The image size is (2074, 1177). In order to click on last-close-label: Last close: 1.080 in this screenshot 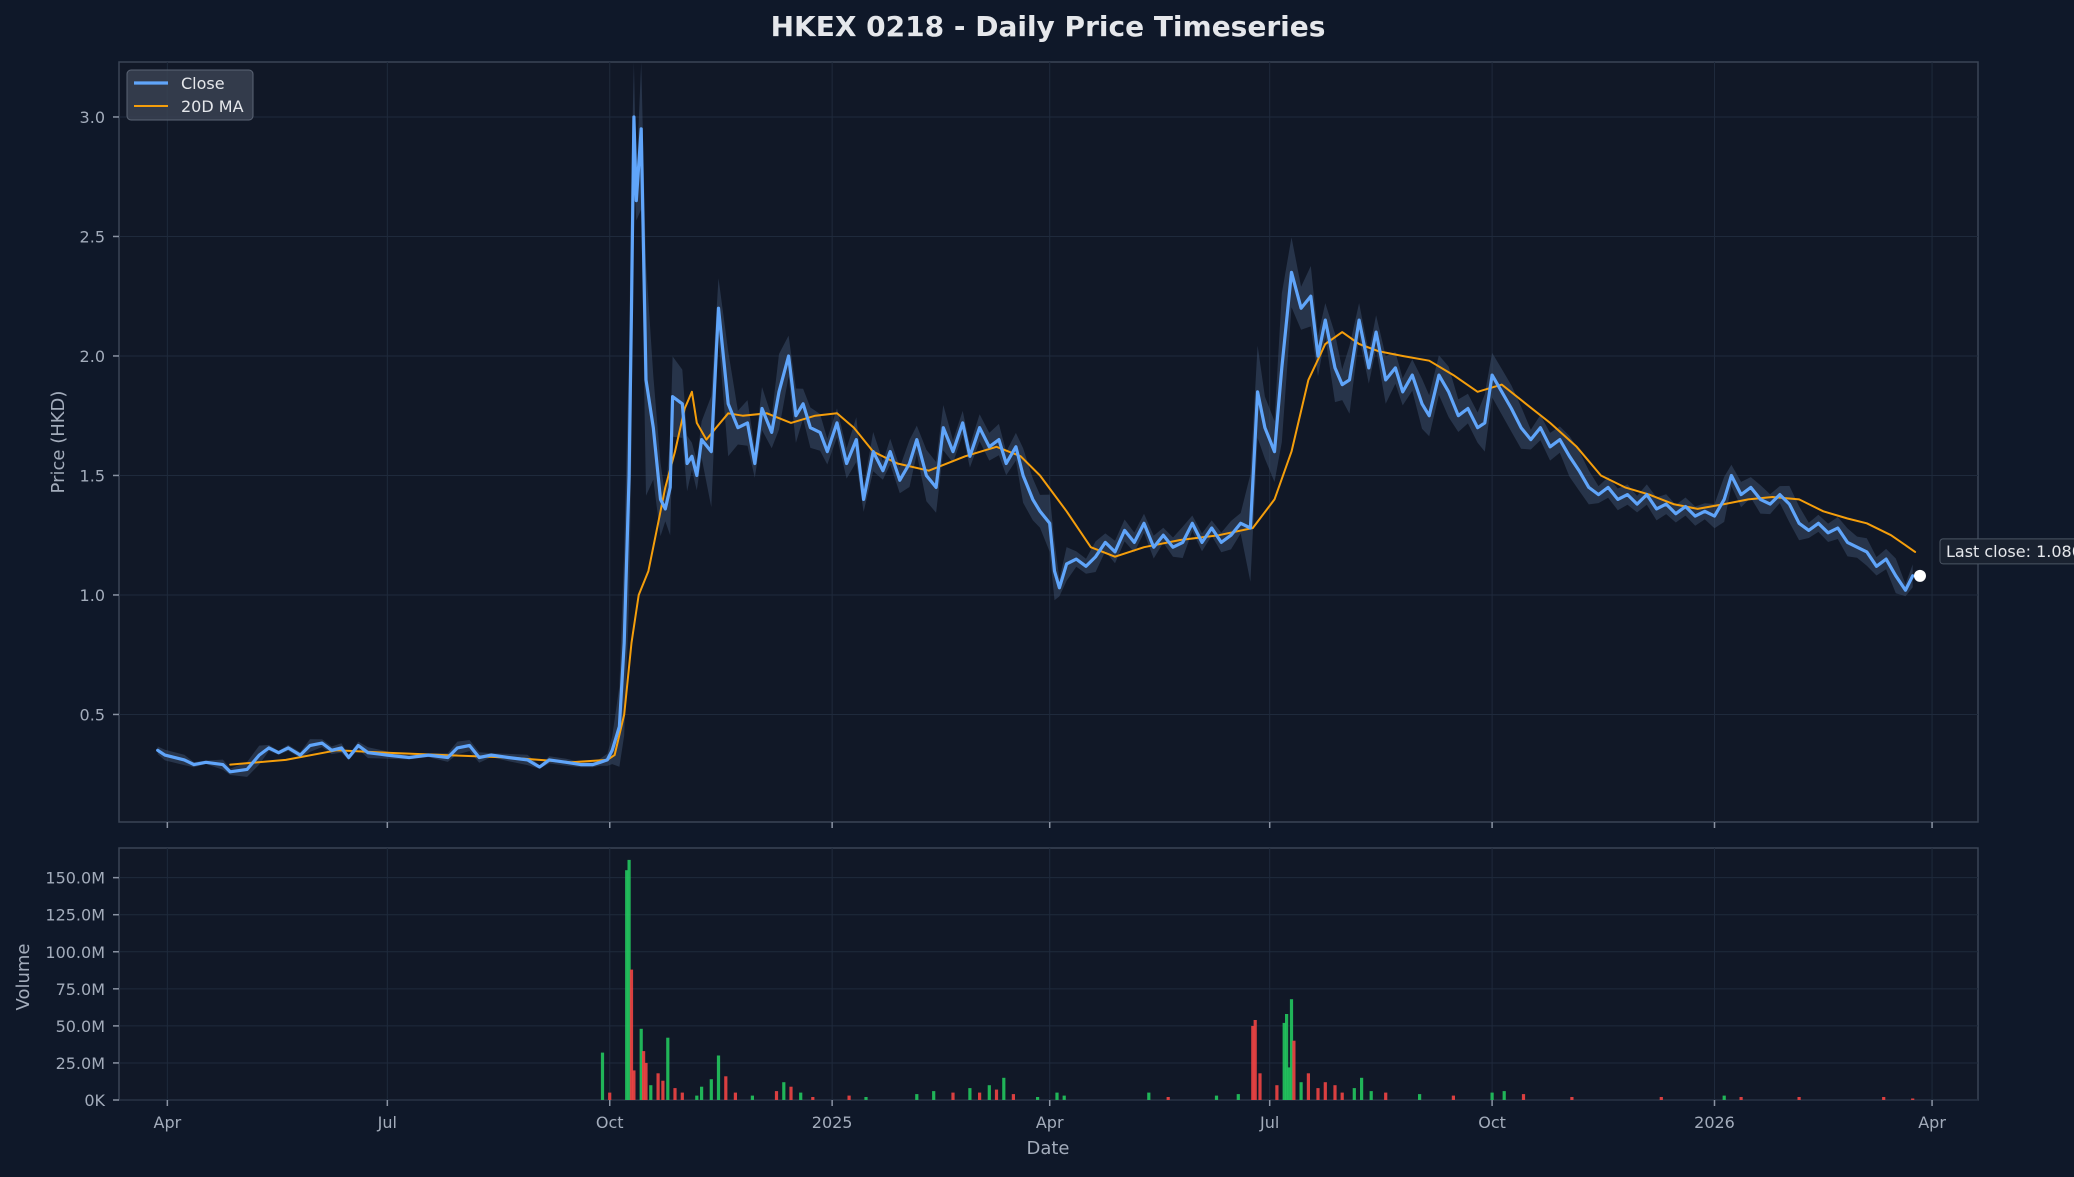, I will do `click(2010, 551)`.